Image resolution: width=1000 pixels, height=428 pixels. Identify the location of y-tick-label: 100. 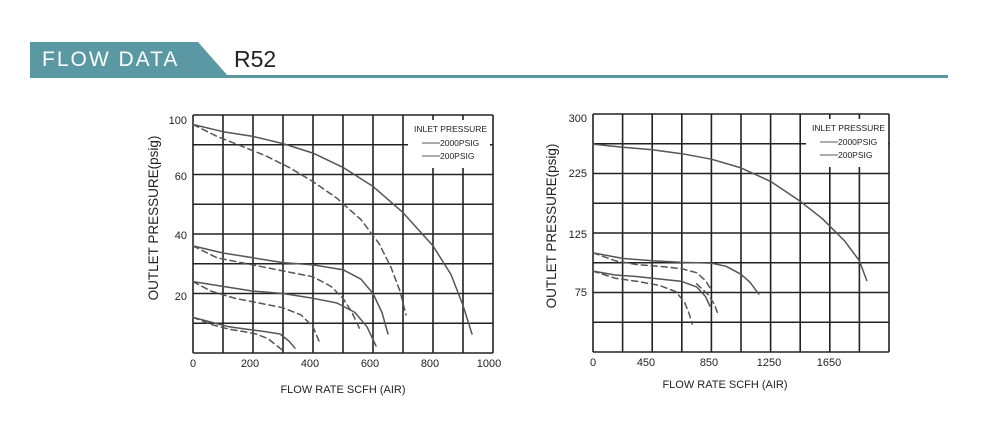
(178, 121).